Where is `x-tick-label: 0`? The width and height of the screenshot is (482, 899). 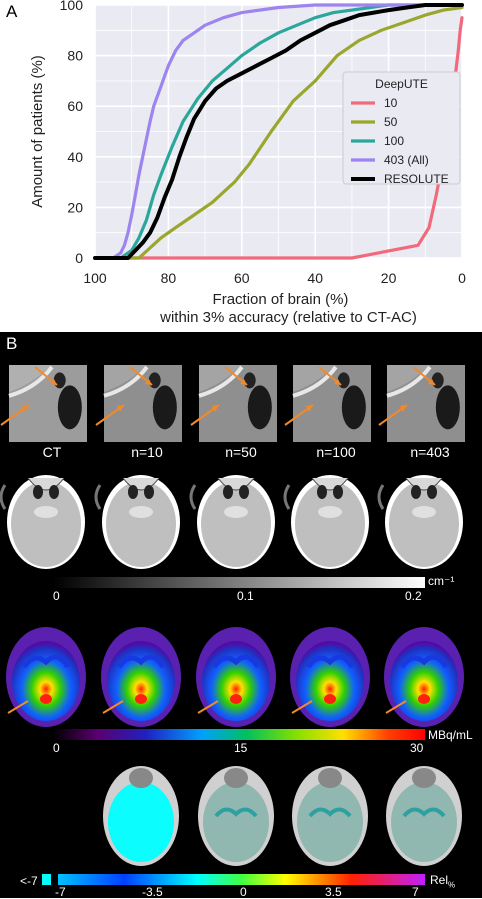 x-tick-label: 0 is located at coordinates (462, 278).